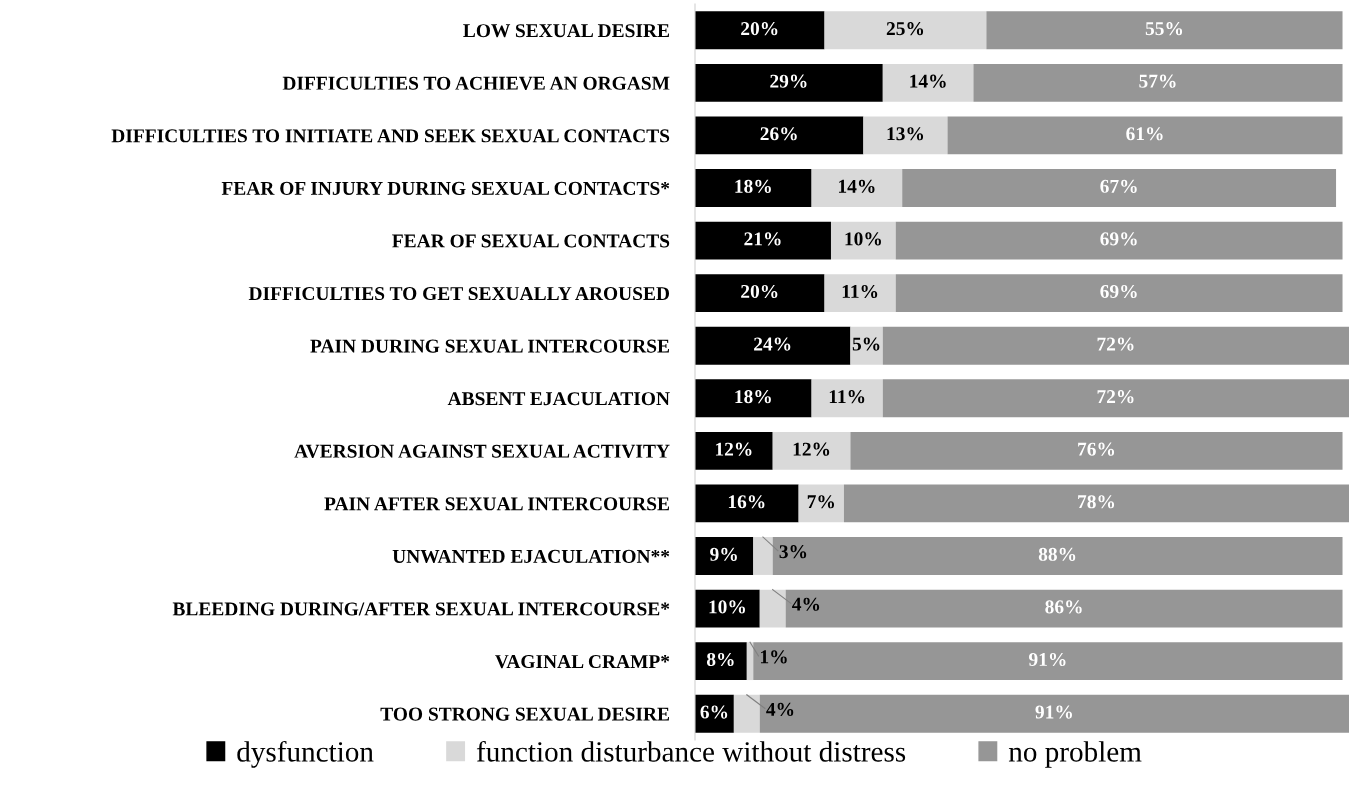 The image size is (1349, 794). I want to click on data-label: 29%, so click(788, 81).